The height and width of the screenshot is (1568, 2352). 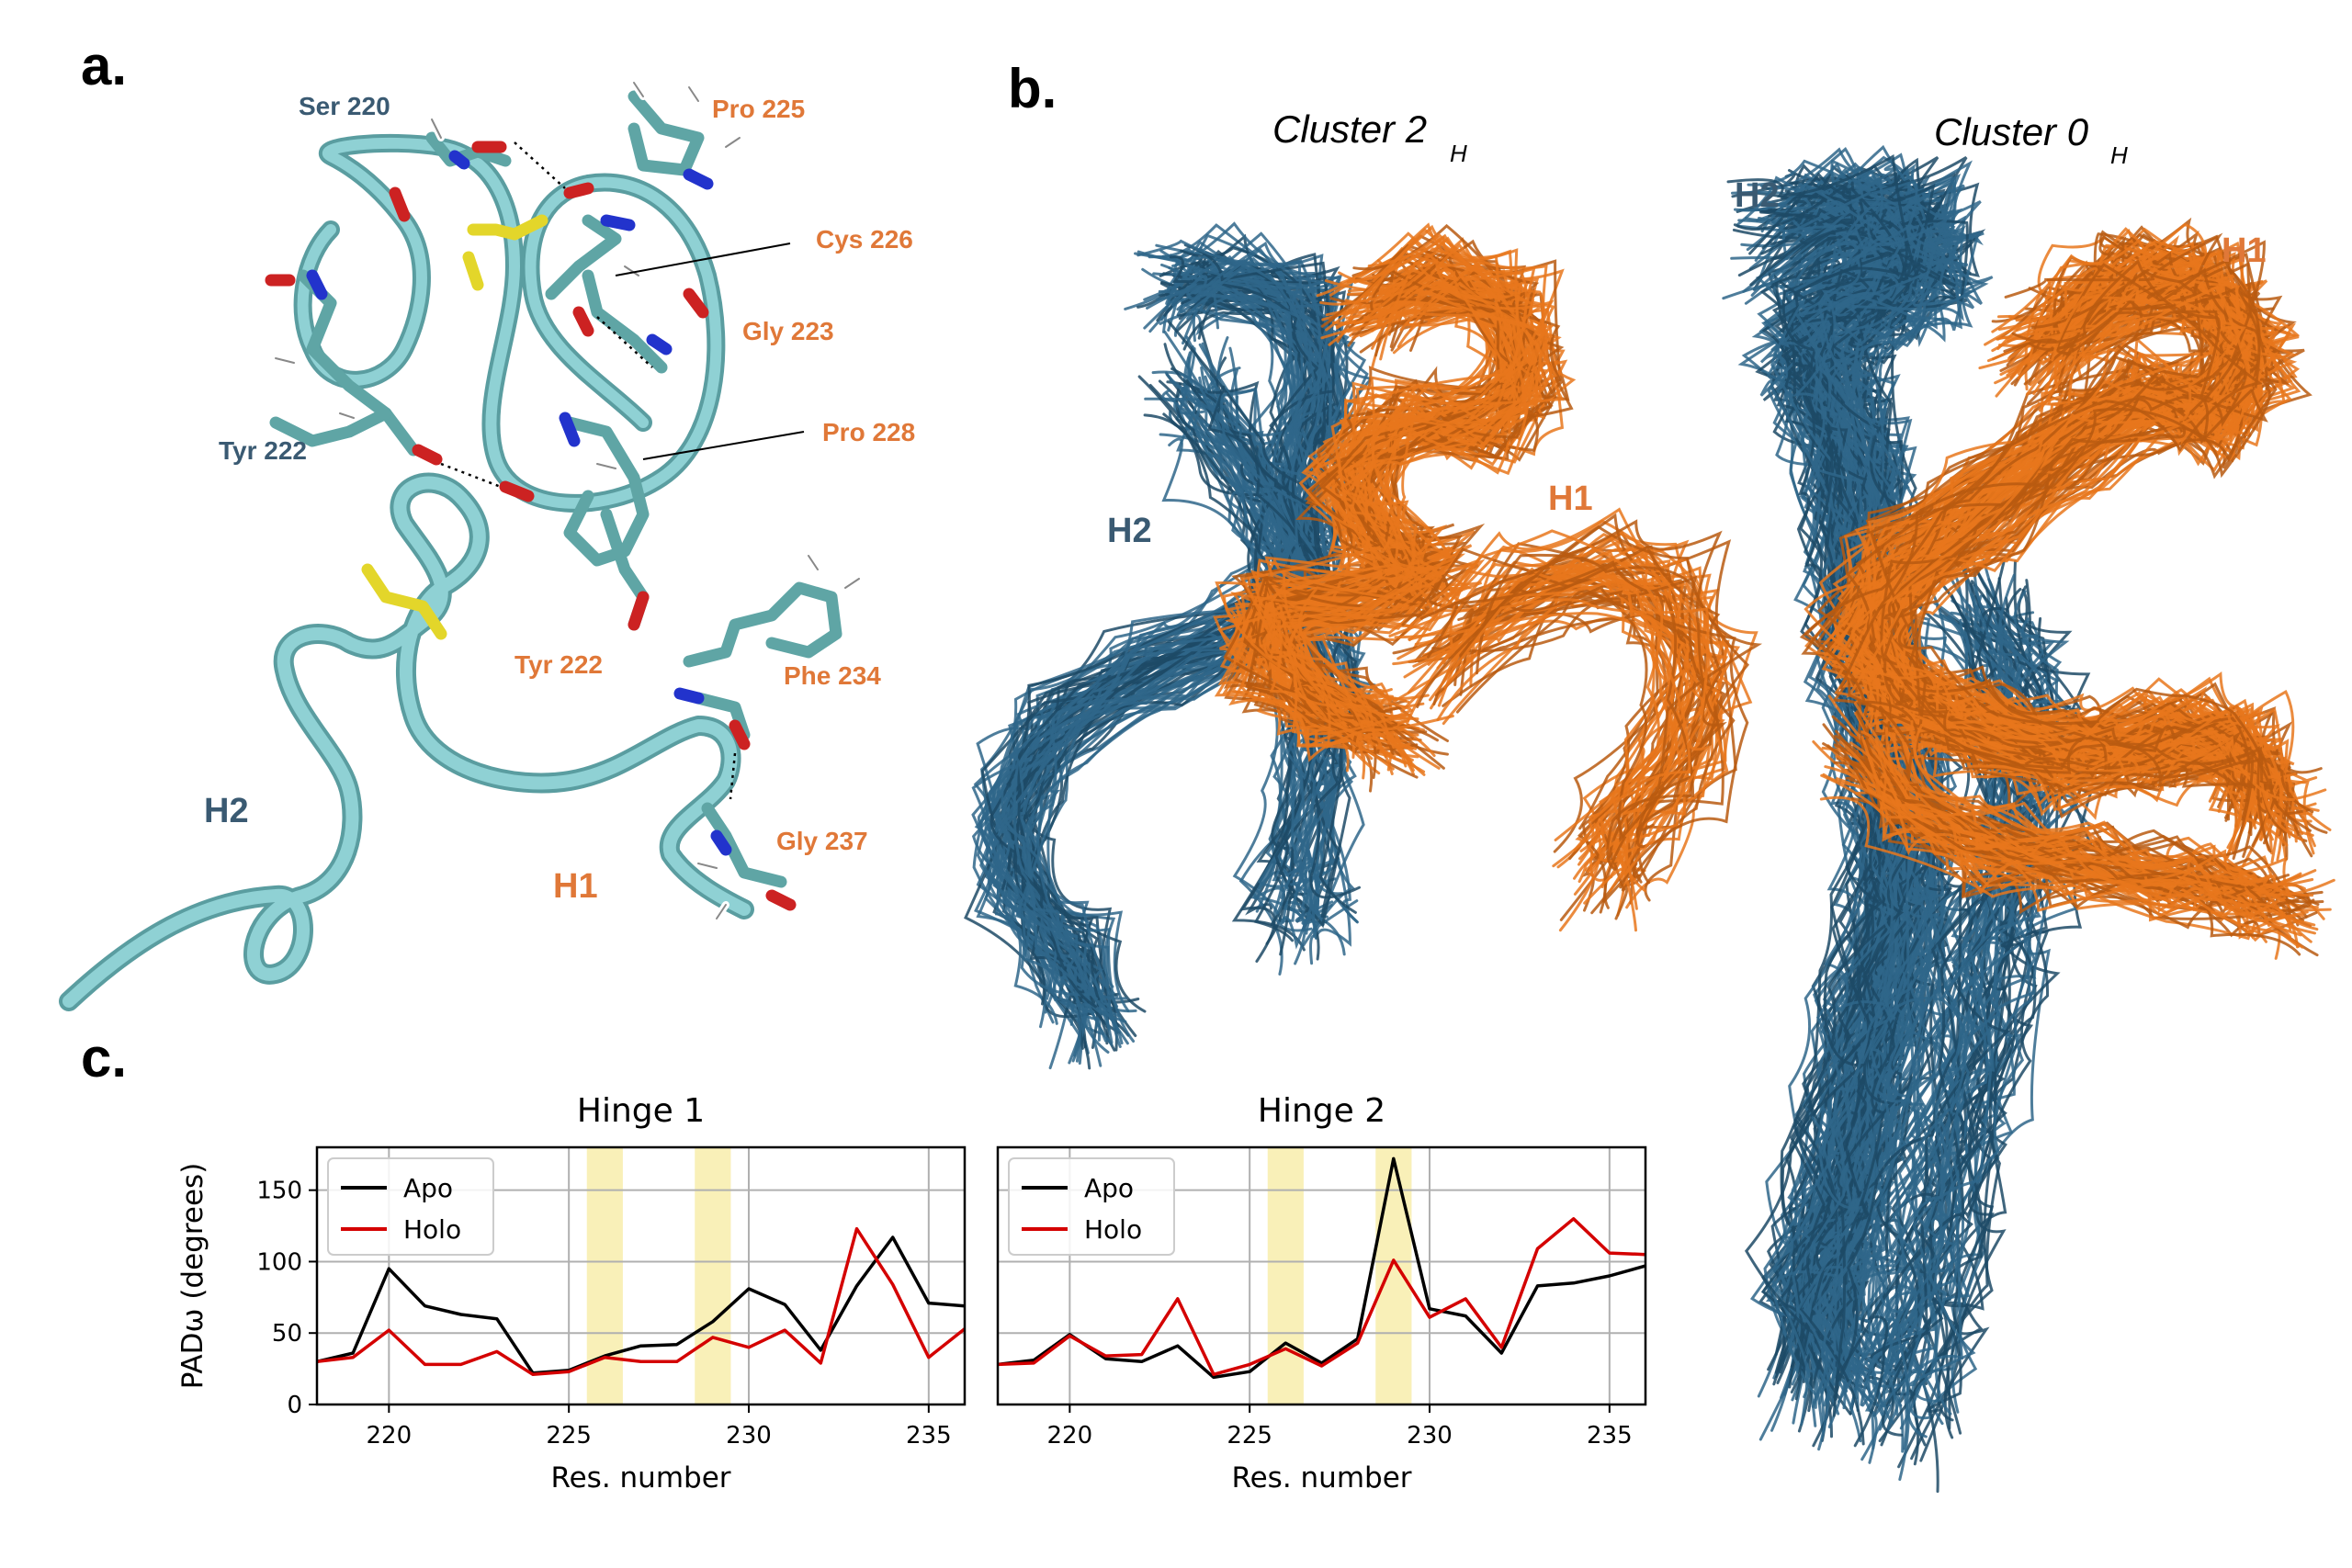 I want to click on label-pro-228: Pro 228, so click(x=868, y=432).